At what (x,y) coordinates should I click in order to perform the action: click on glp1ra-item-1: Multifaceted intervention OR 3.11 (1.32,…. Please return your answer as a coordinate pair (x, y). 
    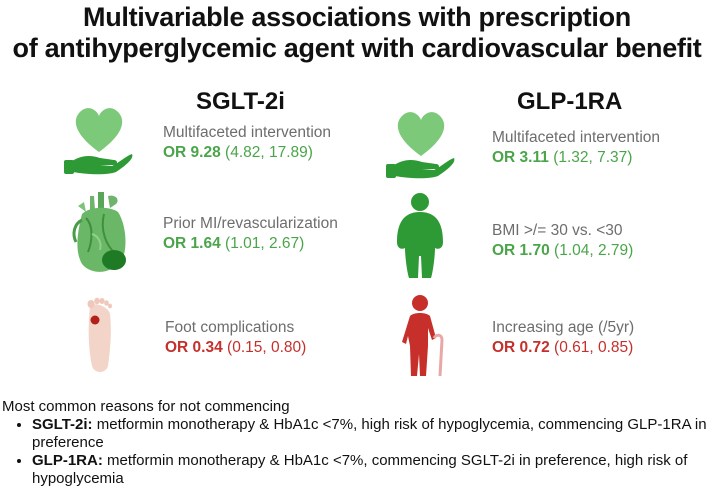
    Looking at the image, I should click on (576, 148).